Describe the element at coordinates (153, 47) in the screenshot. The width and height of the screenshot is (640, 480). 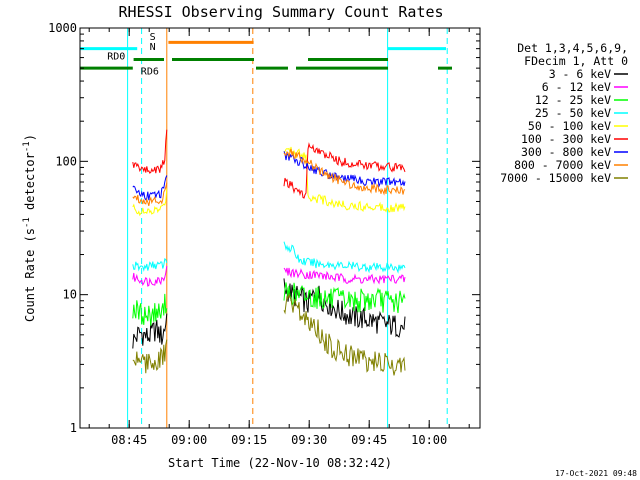
I see `annotation-n: N` at that location.